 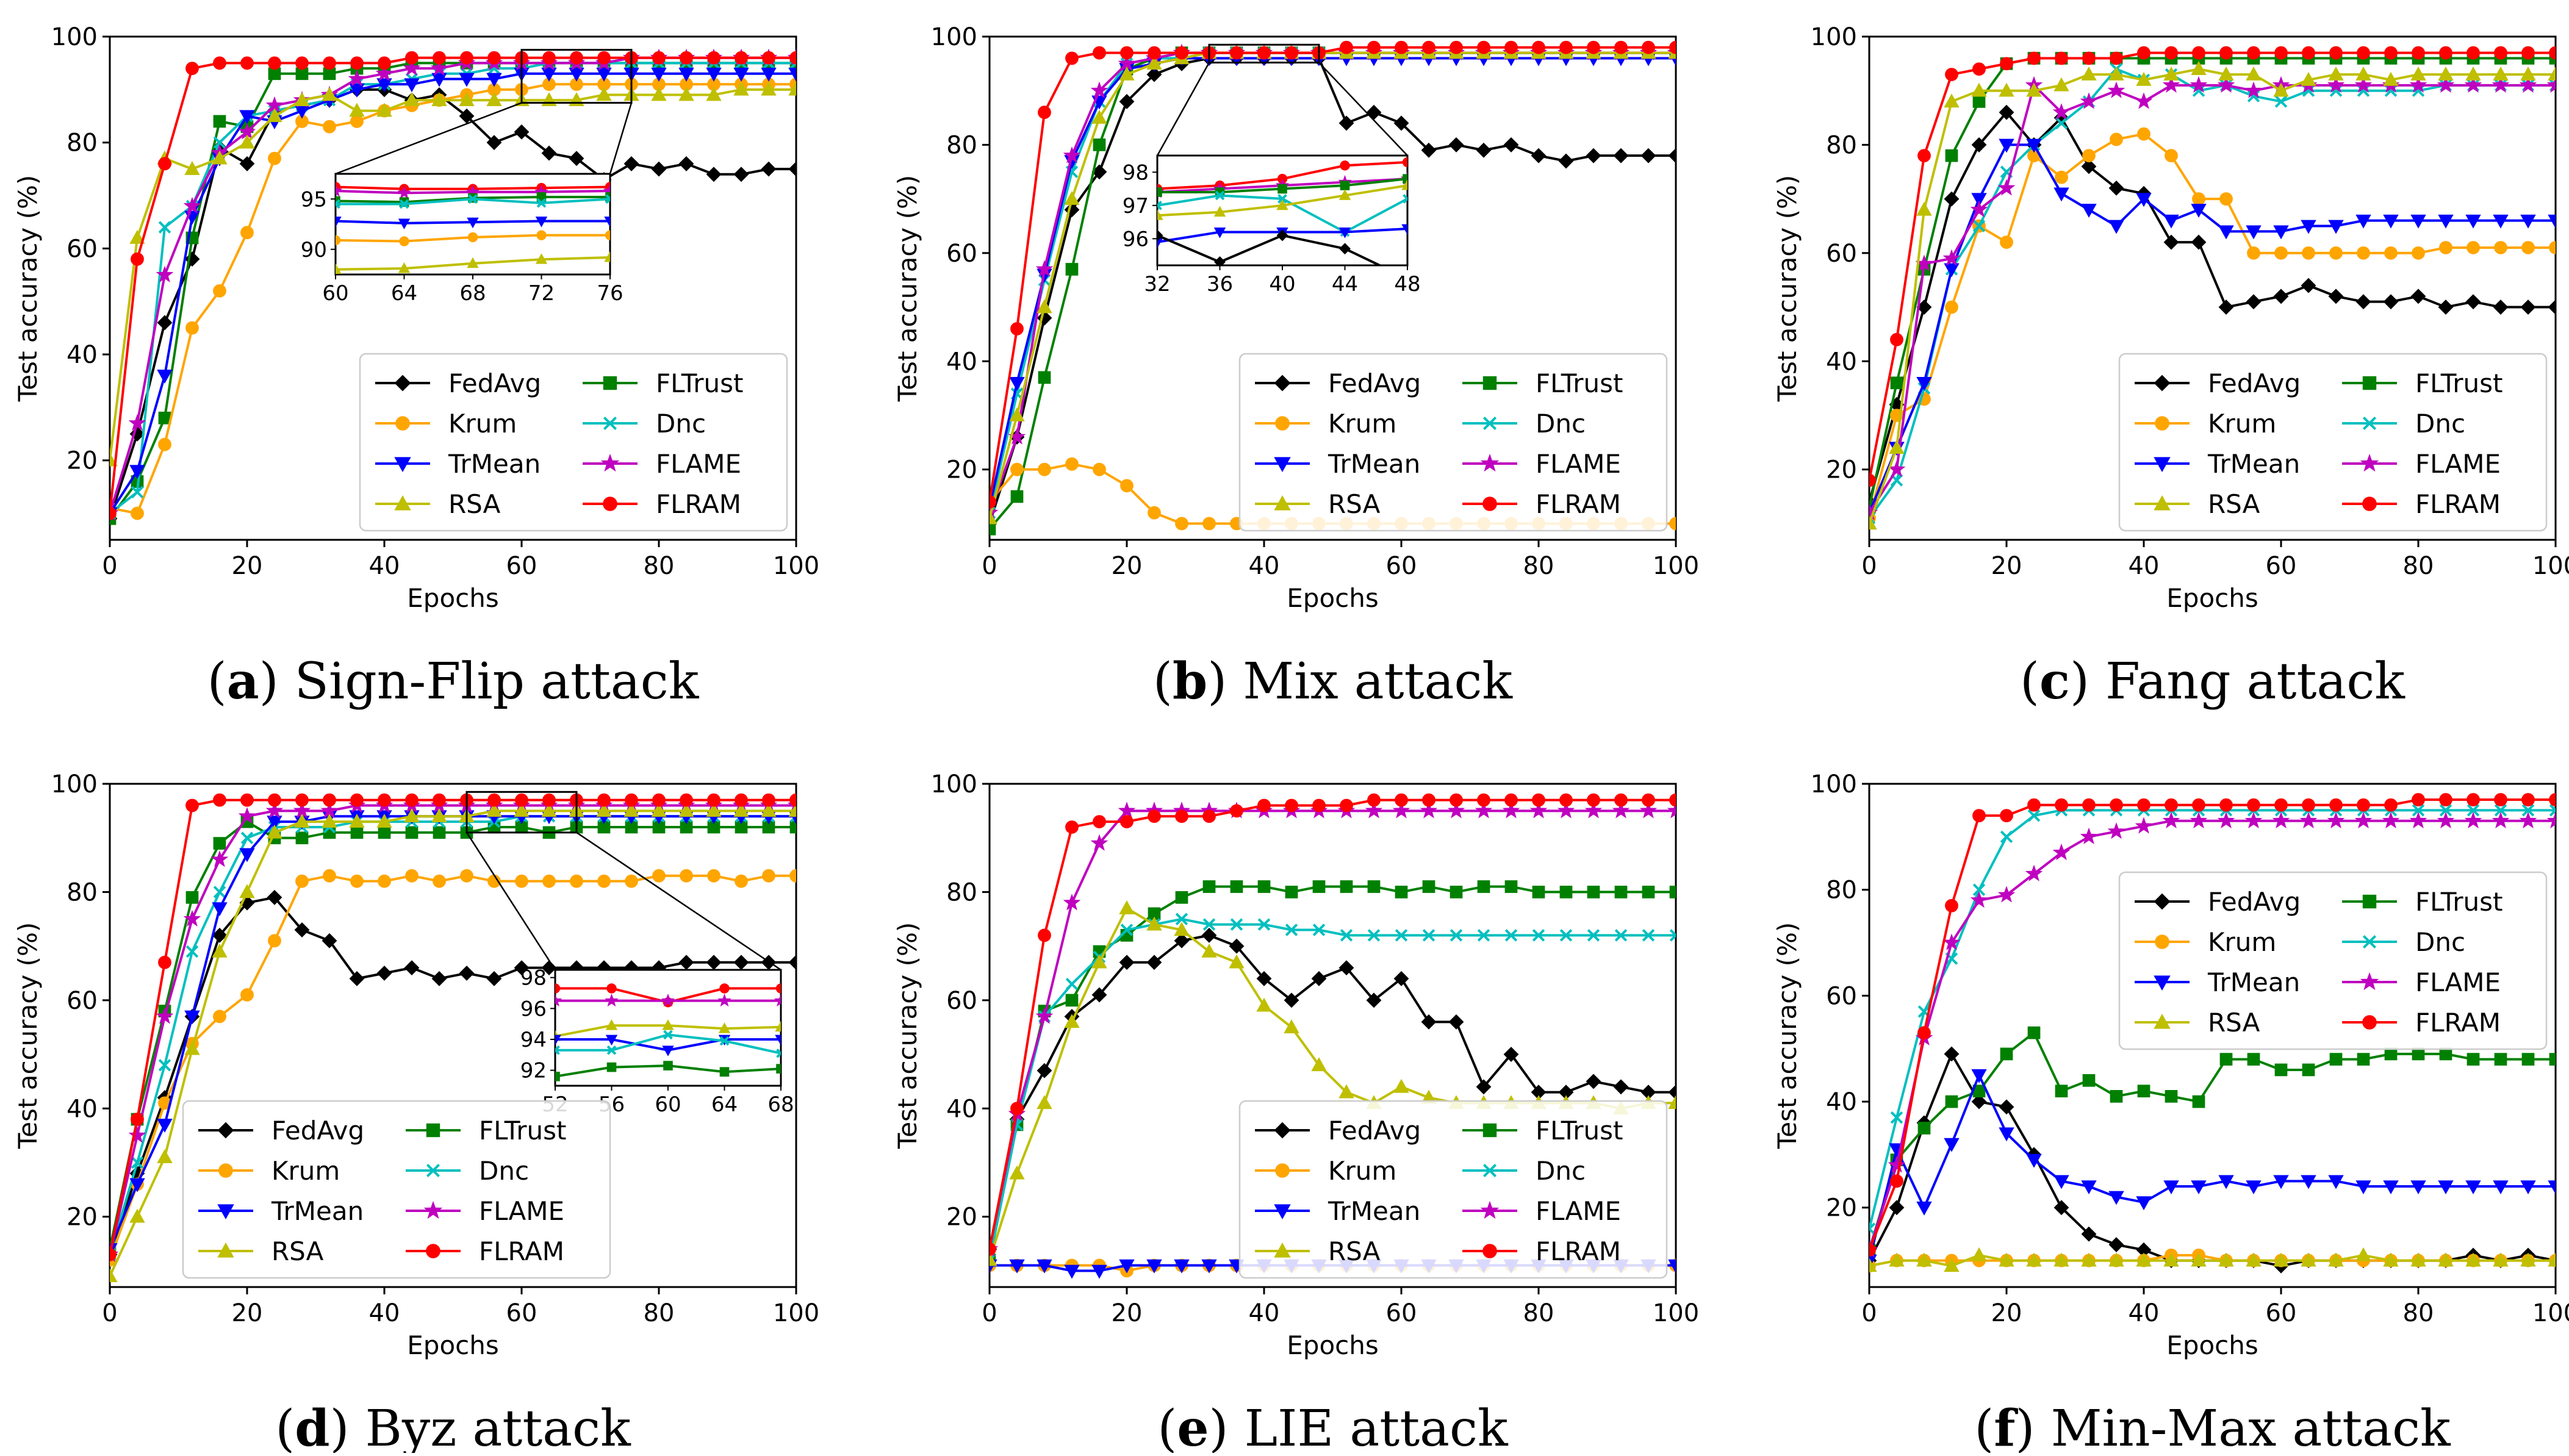 What do you see at coordinates (1337, 1211) in the screenshot?
I see `legend-entry-TrMean: TrMean` at bounding box center [1337, 1211].